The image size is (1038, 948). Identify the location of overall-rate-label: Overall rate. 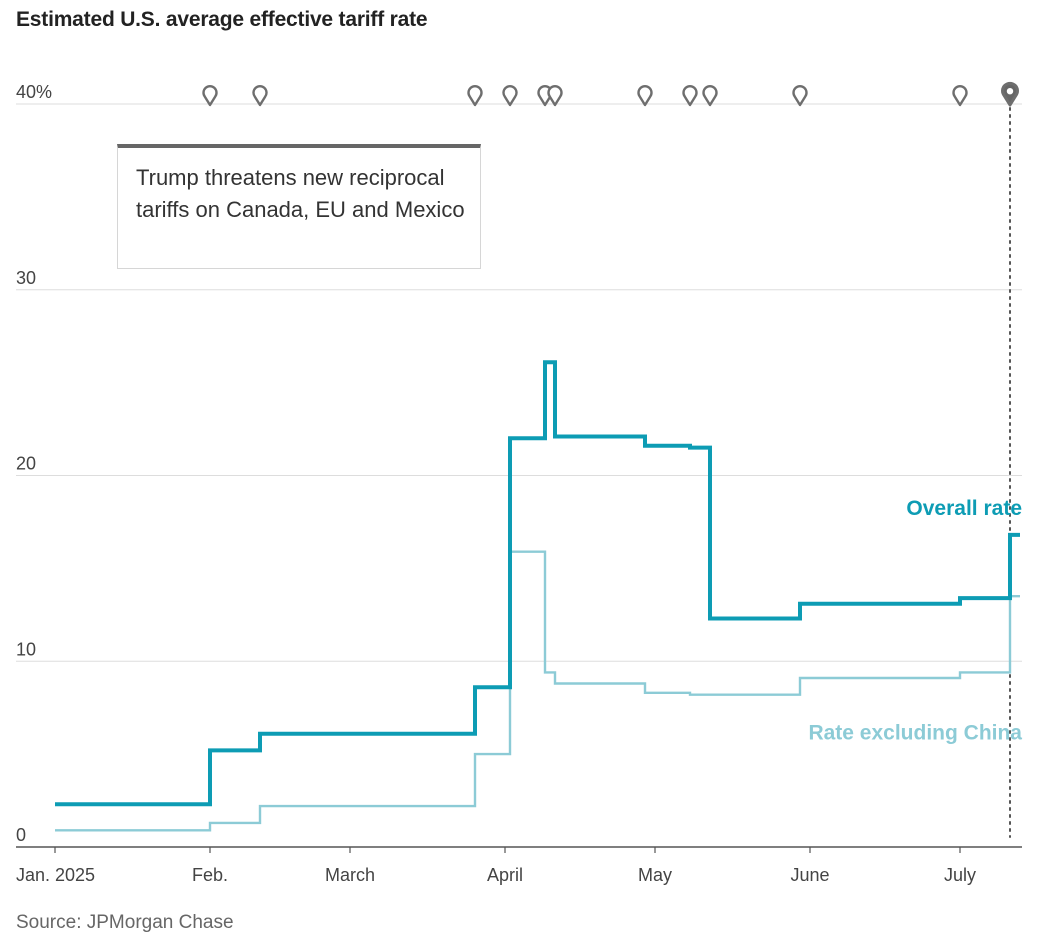
(964, 508).